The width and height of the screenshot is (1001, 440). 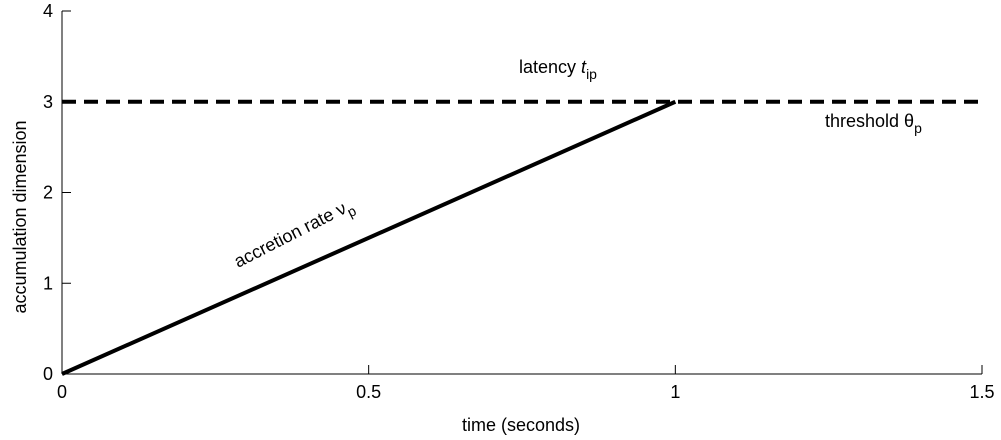 What do you see at coordinates (918, 128) in the screenshot?
I see `threshold-subscript: p` at bounding box center [918, 128].